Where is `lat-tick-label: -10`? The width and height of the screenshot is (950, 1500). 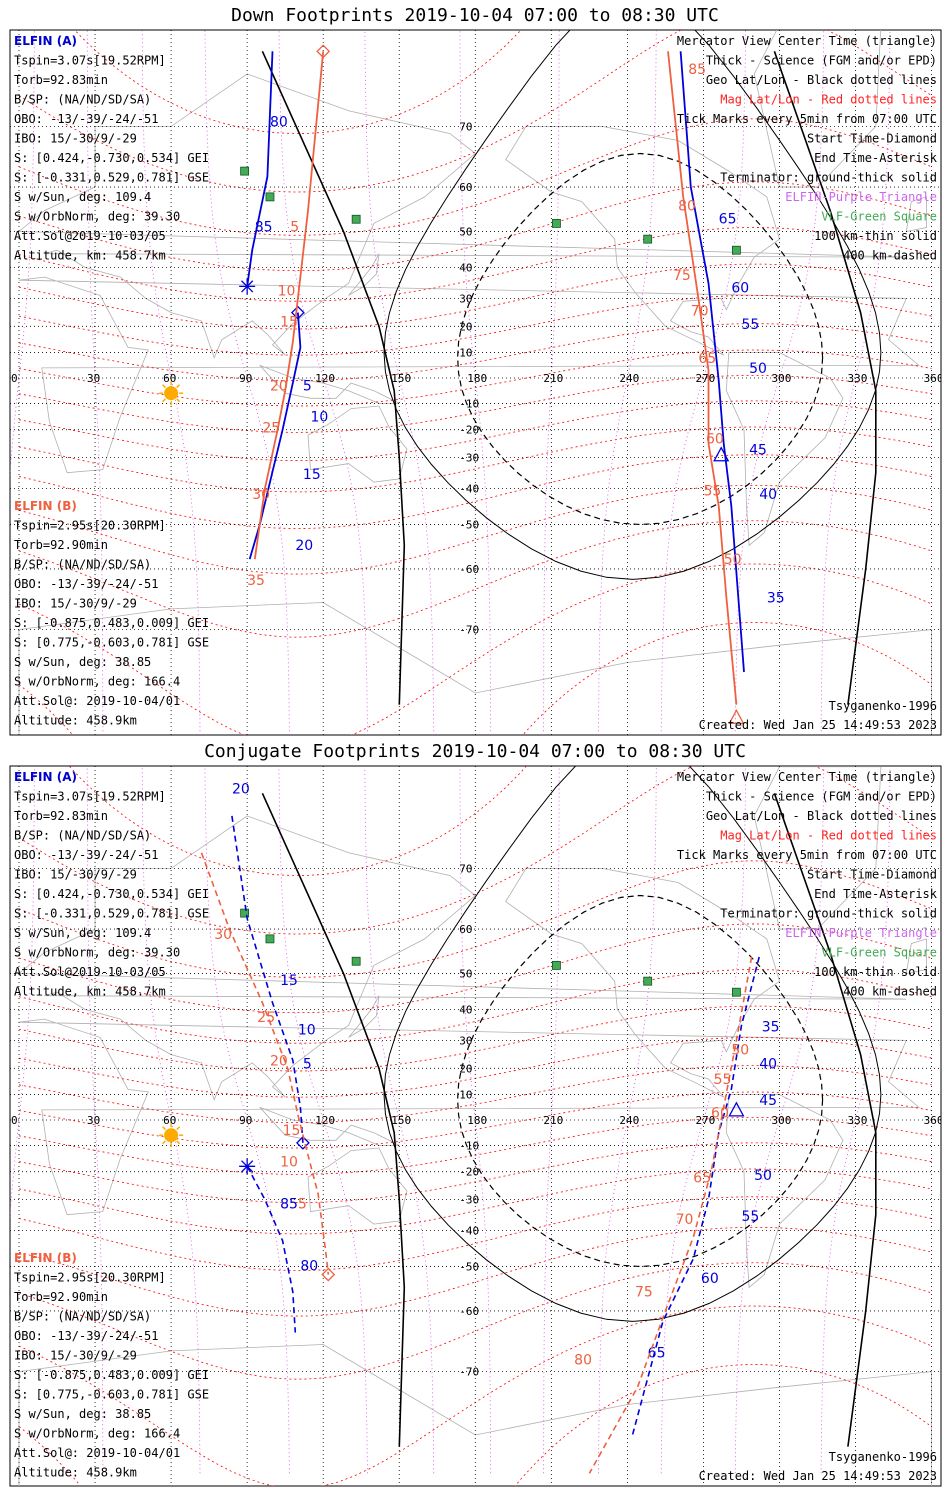 lat-tick-label: -10 is located at coordinates (469, 1145).